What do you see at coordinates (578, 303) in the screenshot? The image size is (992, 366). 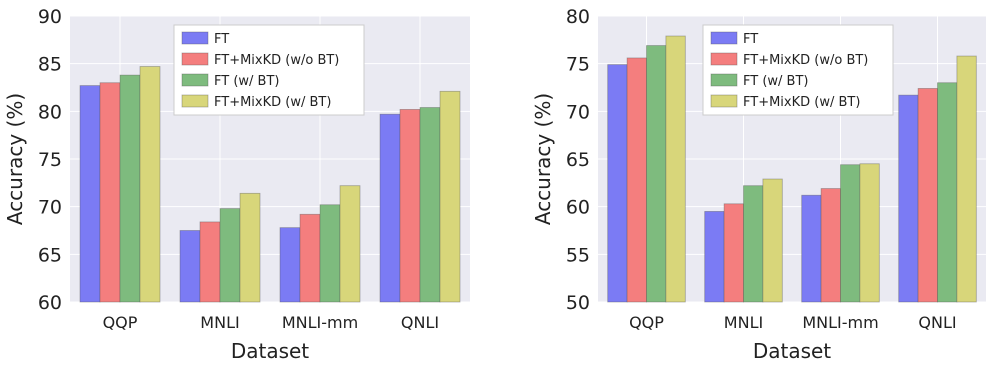 I see `y-tick-label: 50` at bounding box center [578, 303].